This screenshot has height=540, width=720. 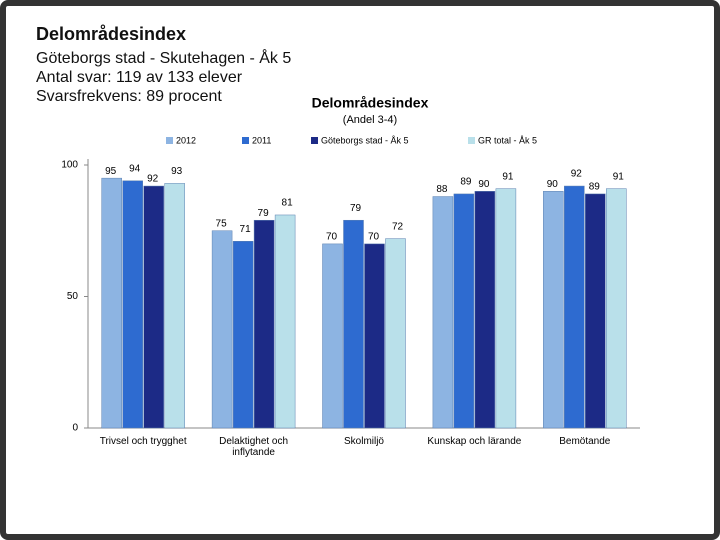 I want to click on data-label: 93, so click(x=177, y=171).